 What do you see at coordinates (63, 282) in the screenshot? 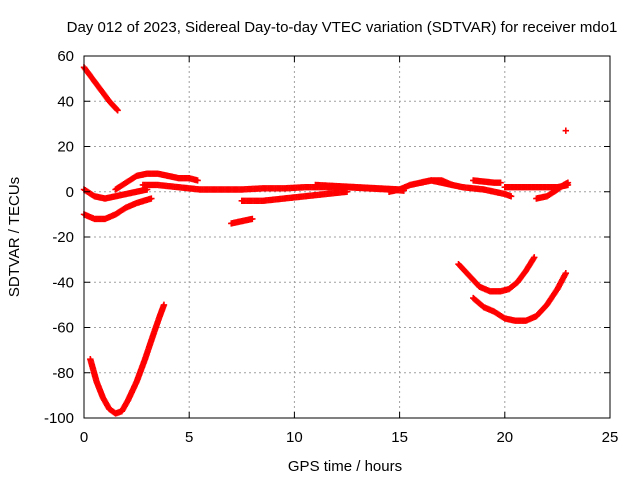
I see `y-tick-label: -40` at bounding box center [63, 282].